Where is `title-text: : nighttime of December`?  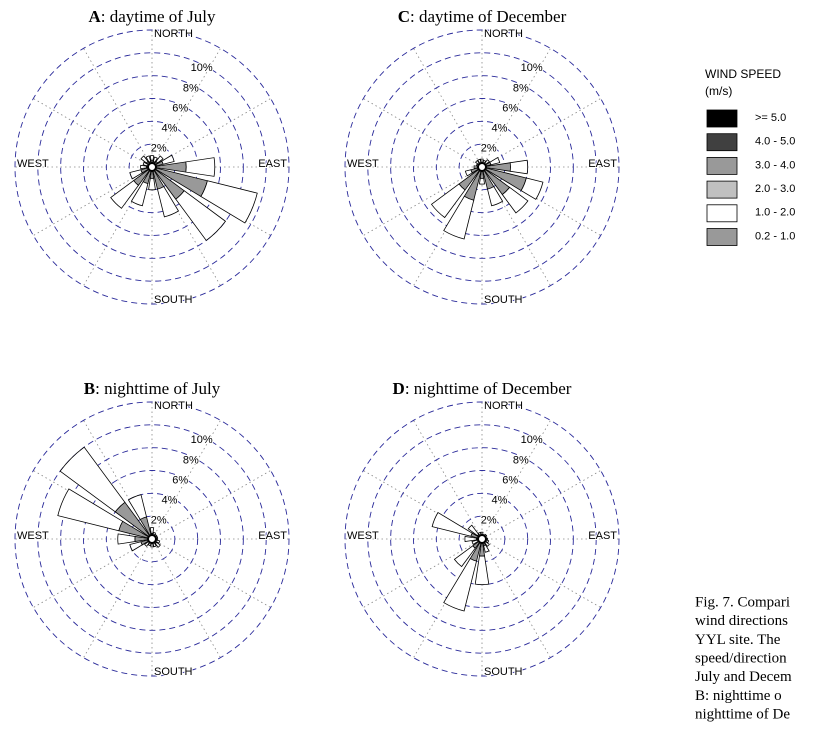
title-text: : nighttime of December is located at coordinates (488, 388).